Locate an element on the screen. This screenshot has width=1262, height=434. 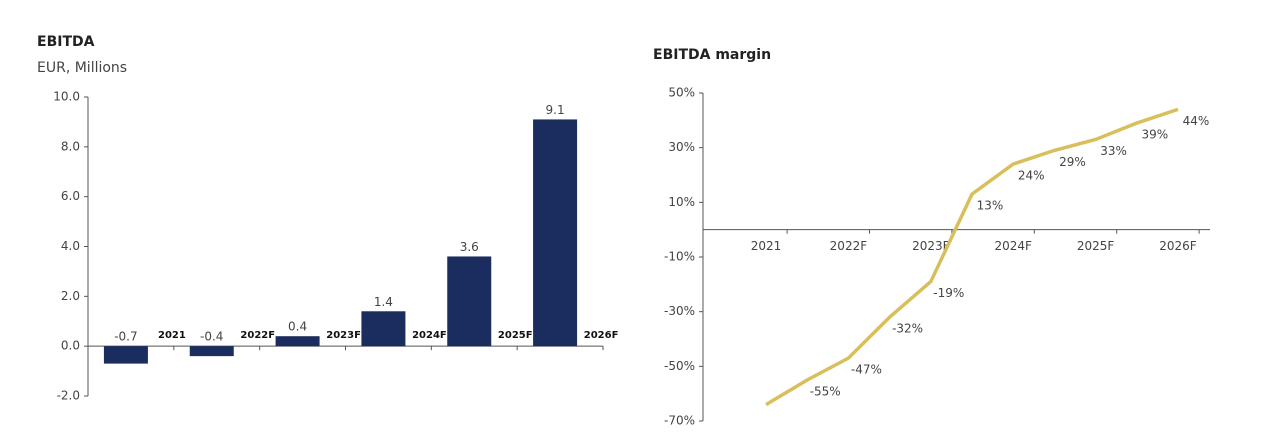
y-tick-label: -2.0 is located at coordinates (68, 396).